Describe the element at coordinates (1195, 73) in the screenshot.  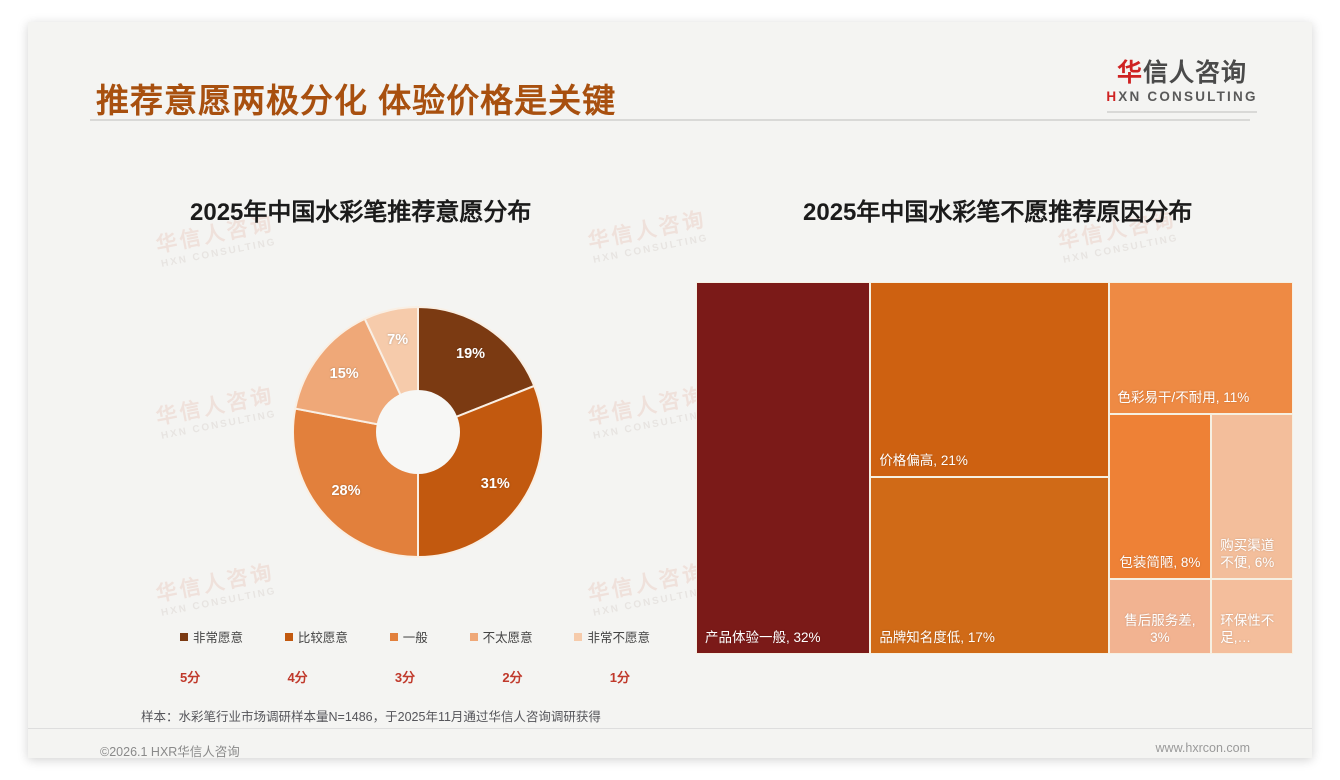
I see `logo-chinese-rest: 信人咨询` at that location.